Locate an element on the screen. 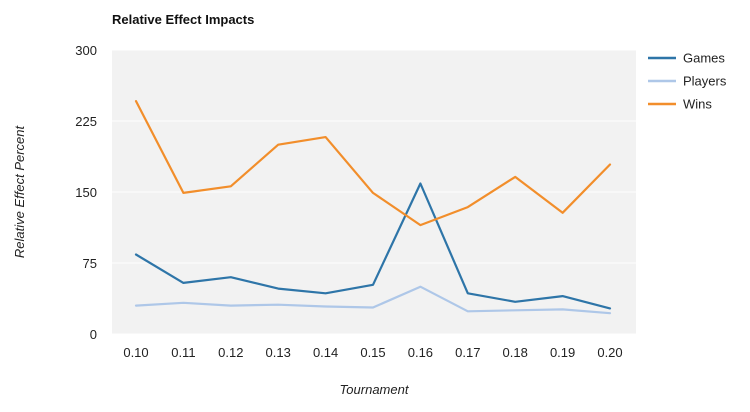 This screenshot has height=412, width=750. y-tick-label: 300 is located at coordinates (86, 50).